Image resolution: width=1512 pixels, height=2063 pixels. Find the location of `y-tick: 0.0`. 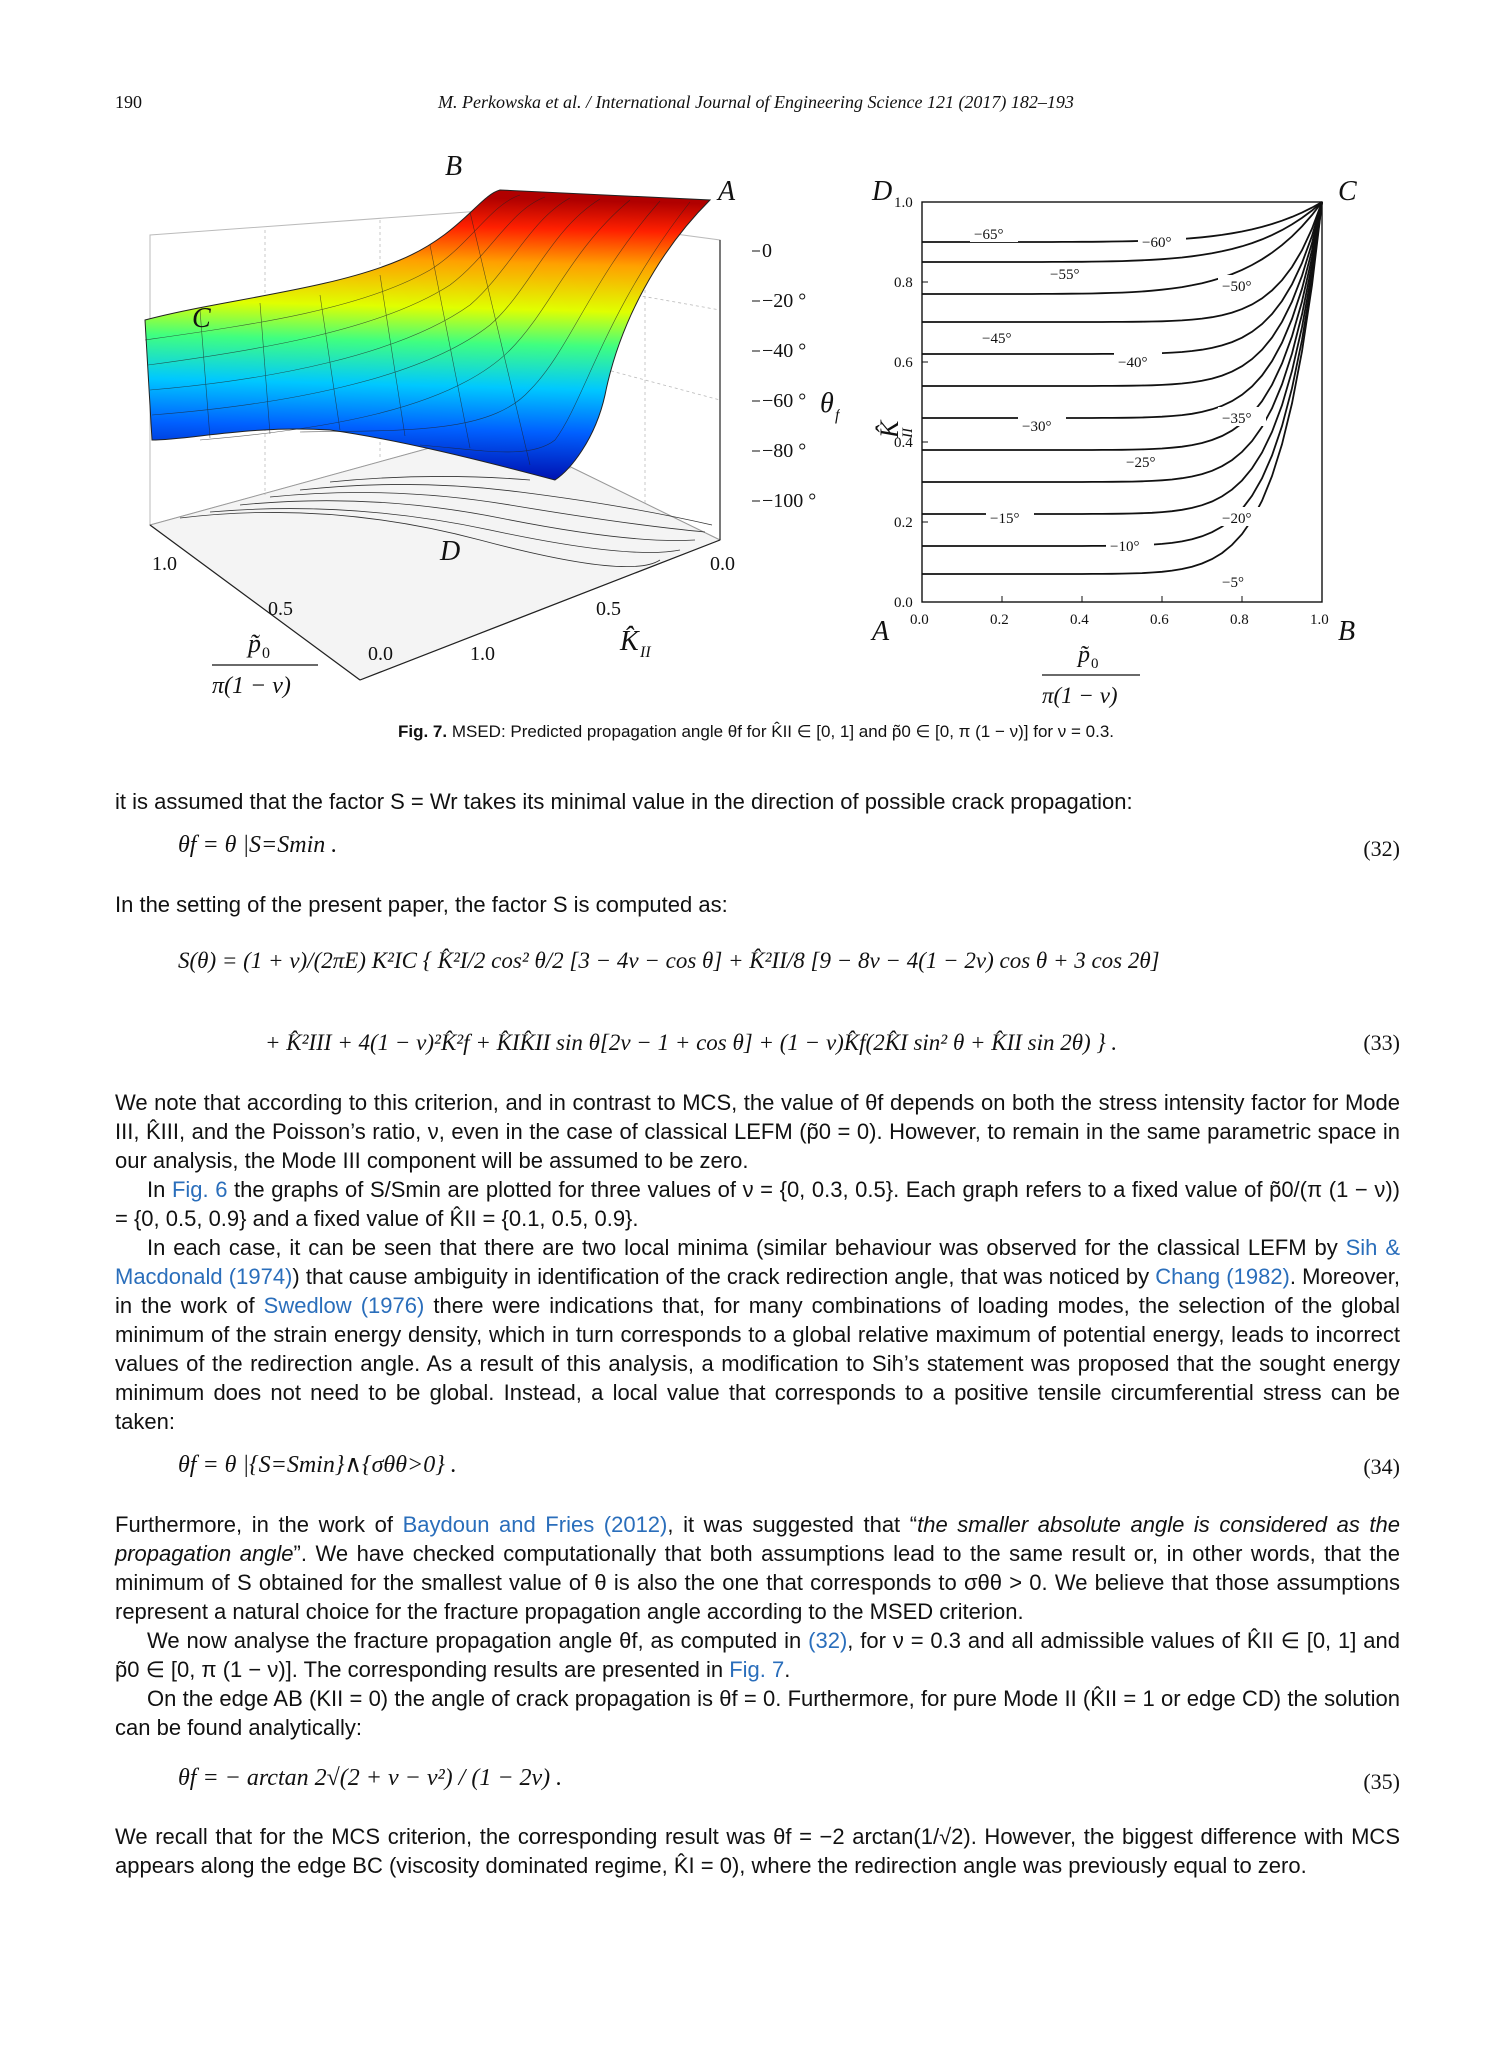

y-tick: 0.0 is located at coordinates (722, 564).